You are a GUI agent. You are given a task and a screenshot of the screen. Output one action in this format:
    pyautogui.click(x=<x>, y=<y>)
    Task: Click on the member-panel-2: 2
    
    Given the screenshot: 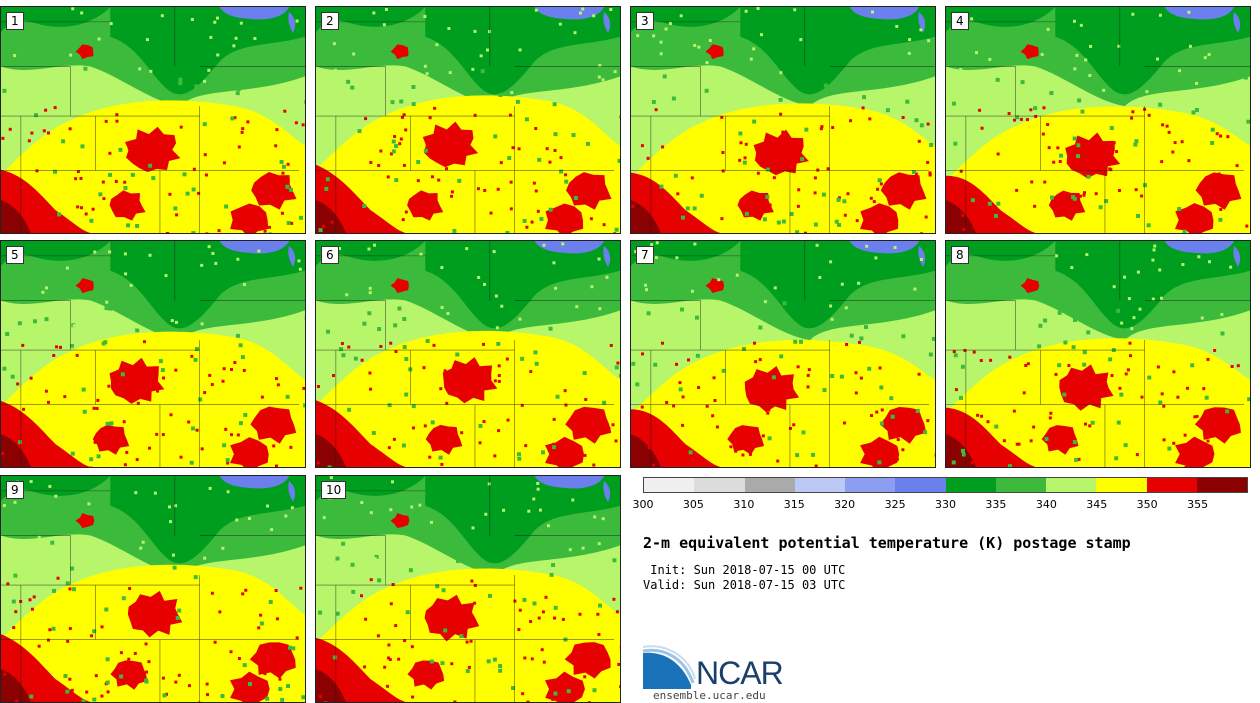 What is the action you would take?
    pyautogui.click(x=468, y=120)
    